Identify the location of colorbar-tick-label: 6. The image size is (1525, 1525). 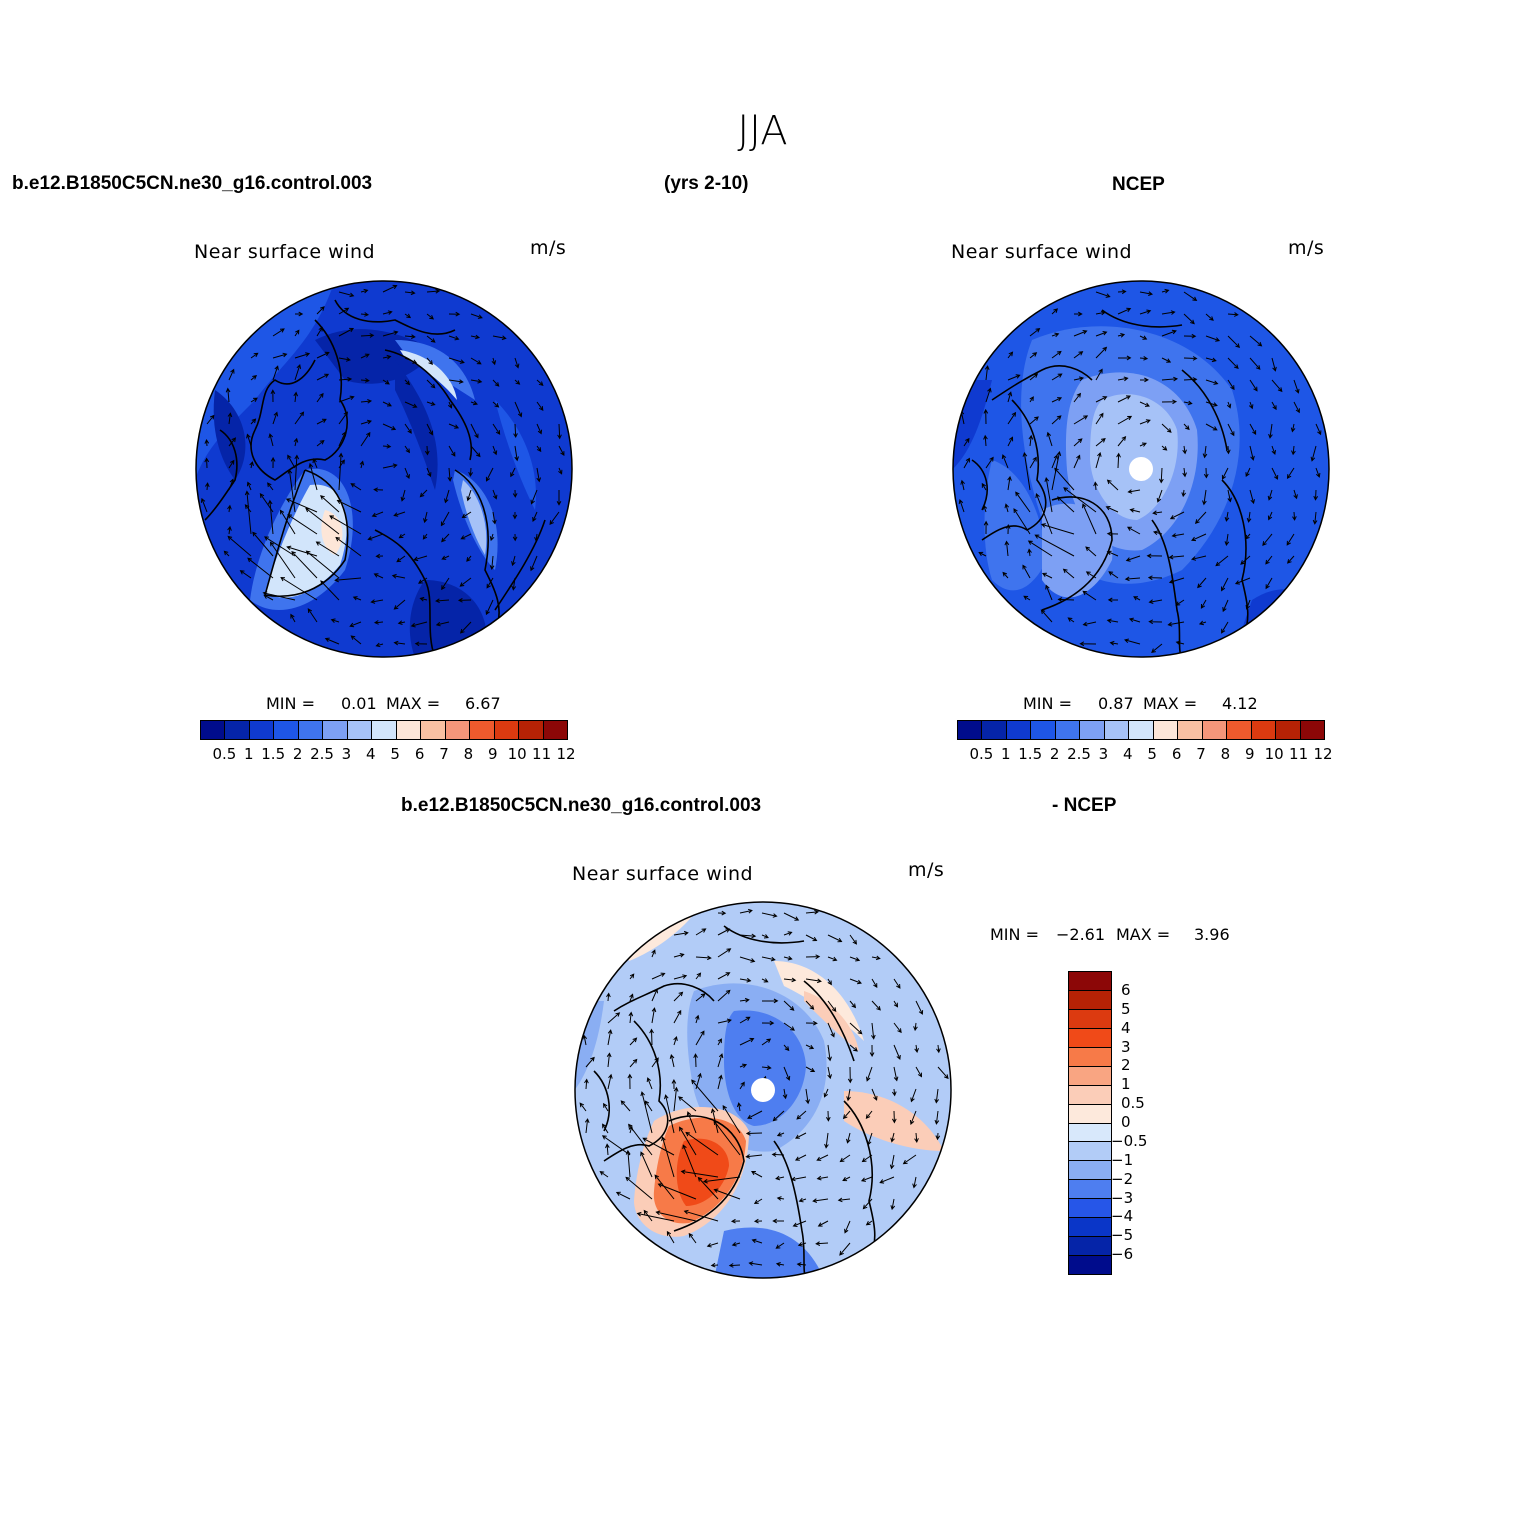
(1126, 989).